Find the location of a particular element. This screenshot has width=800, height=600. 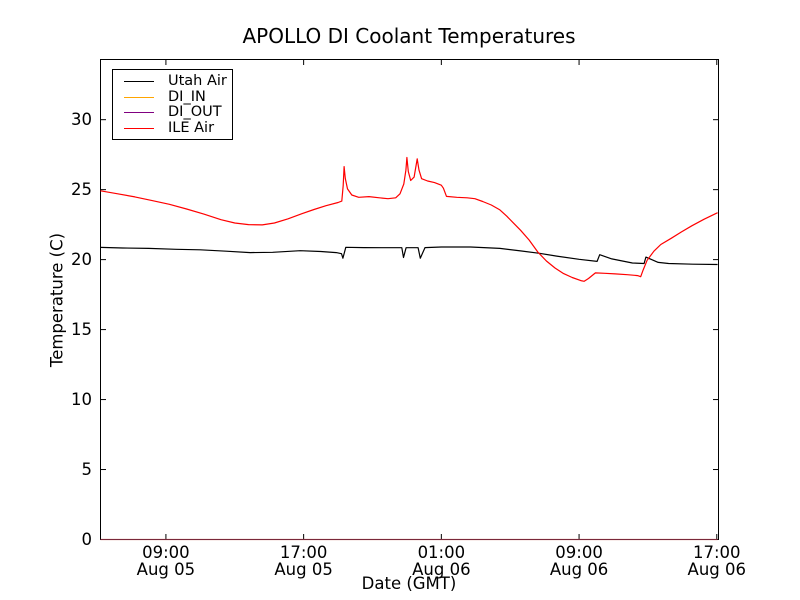

legend-line-sample-di-in is located at coordinates (139, 97).